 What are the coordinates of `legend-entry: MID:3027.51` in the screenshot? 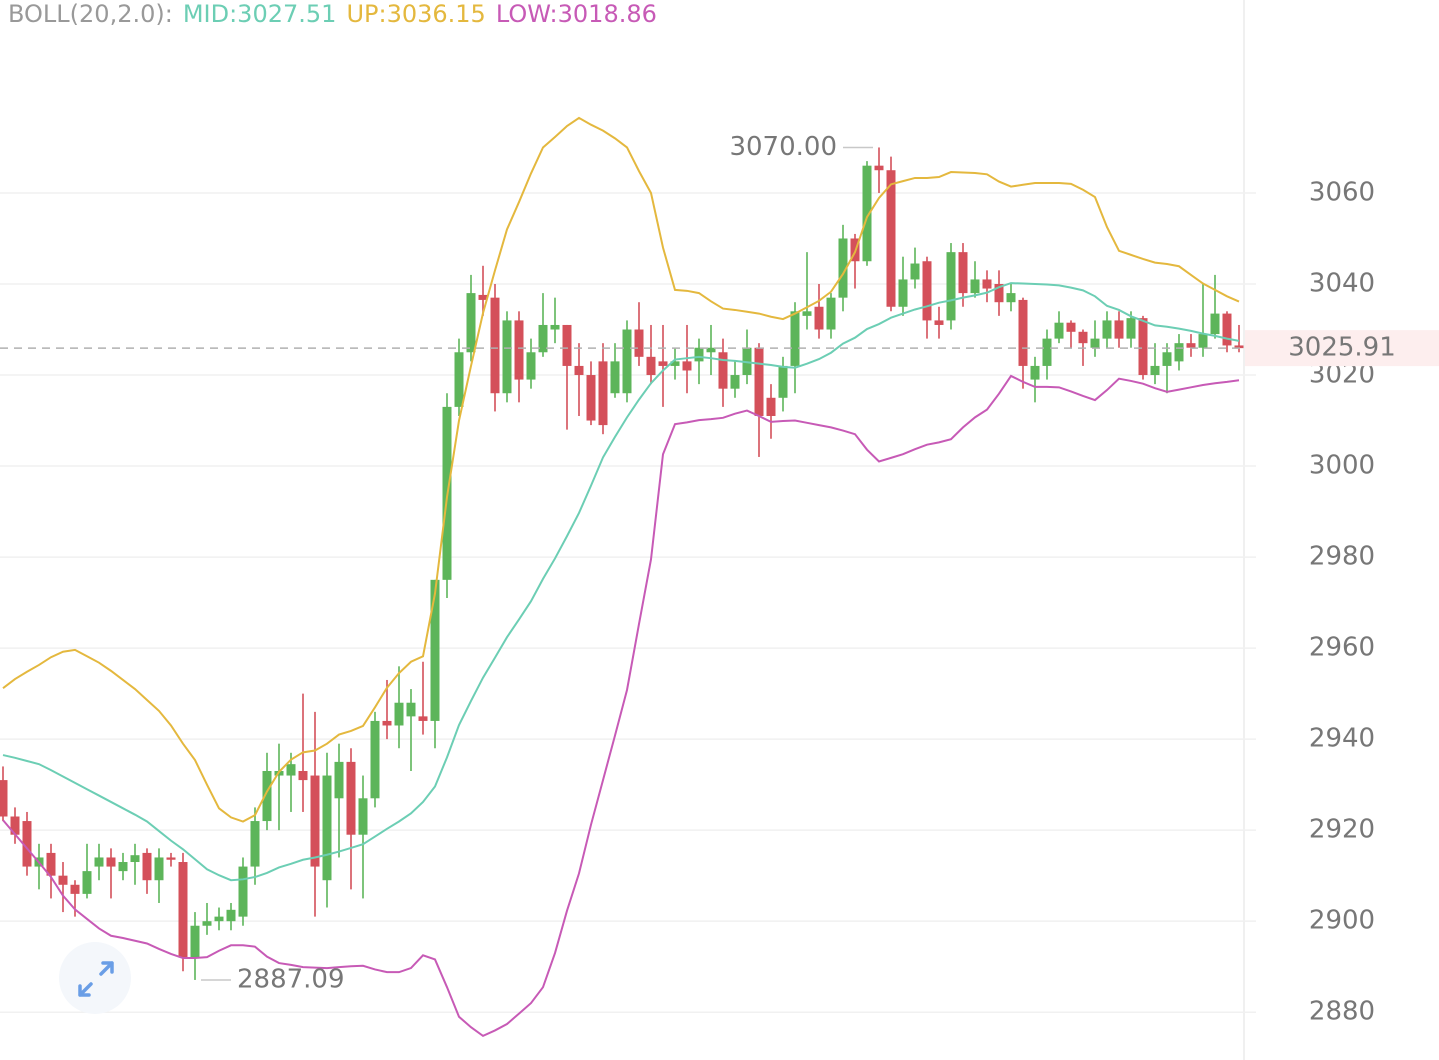 It's located at (260, 14).